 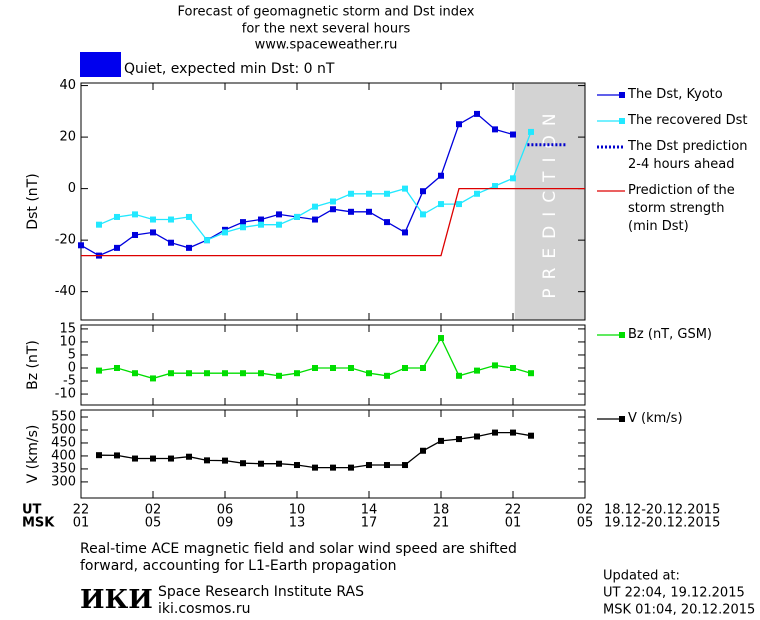 I want to click on legend-label: Bz (nT, GSM), so click(x=670, y=334).